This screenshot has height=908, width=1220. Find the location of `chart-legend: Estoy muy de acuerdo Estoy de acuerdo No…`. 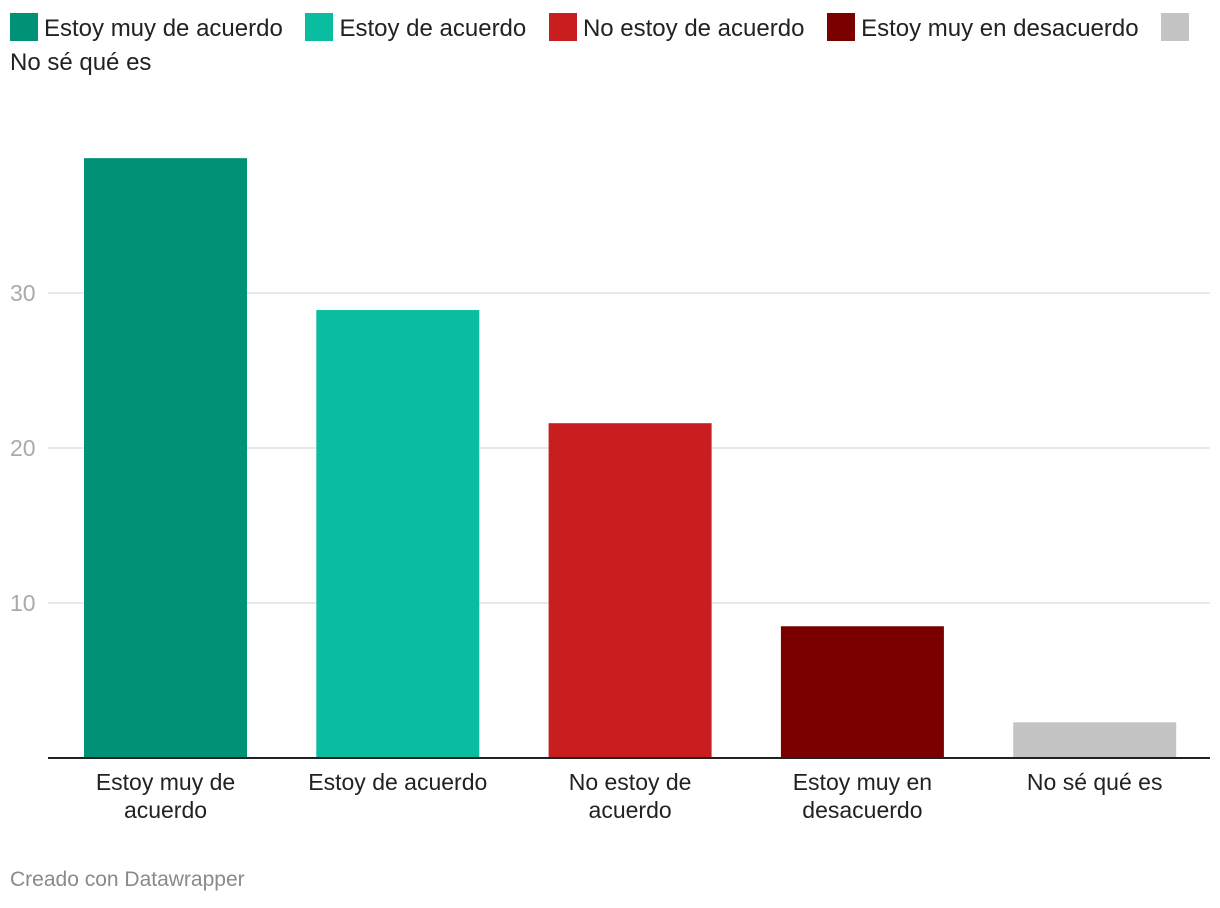

chart-legend: Estoy muy de acuerdo Estoy de acuerdo No… is located at coordinates (610, 46).